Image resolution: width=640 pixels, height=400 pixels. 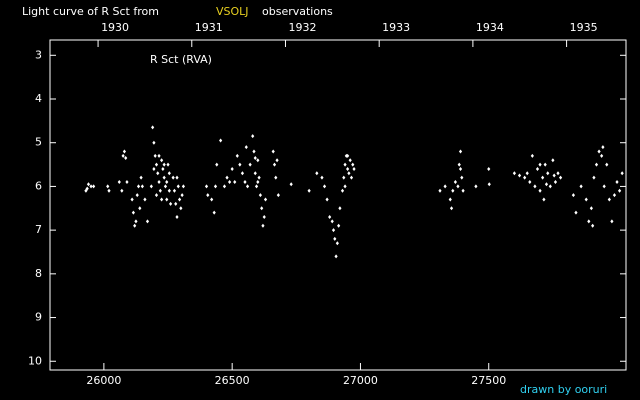 I want to click on y-tick-label: 4, so click(x=38, y=98).